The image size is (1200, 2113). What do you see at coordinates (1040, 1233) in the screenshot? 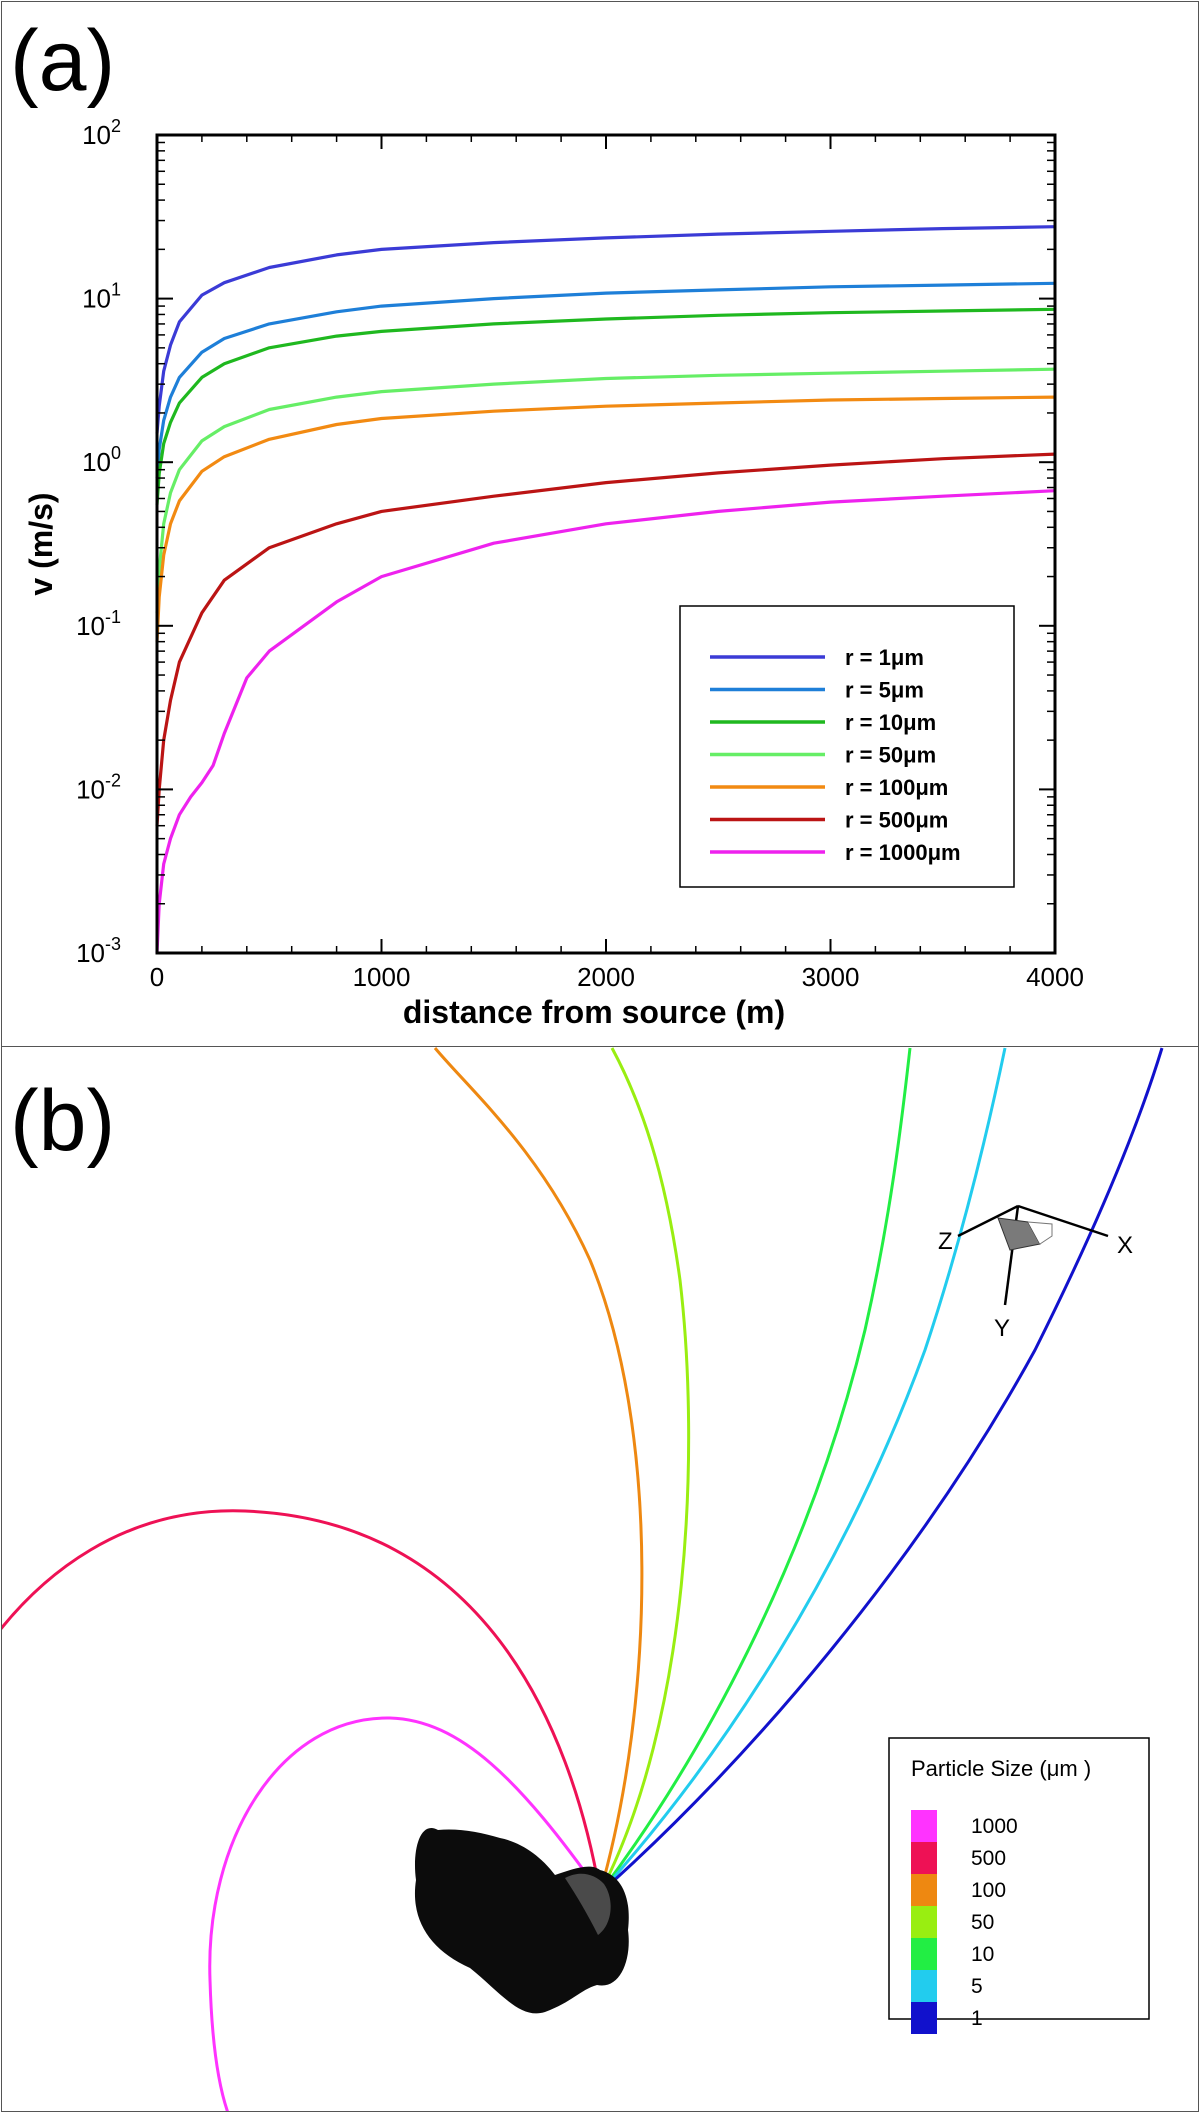
I see `triad-cube-face` at bounding box center [1040, 1233].